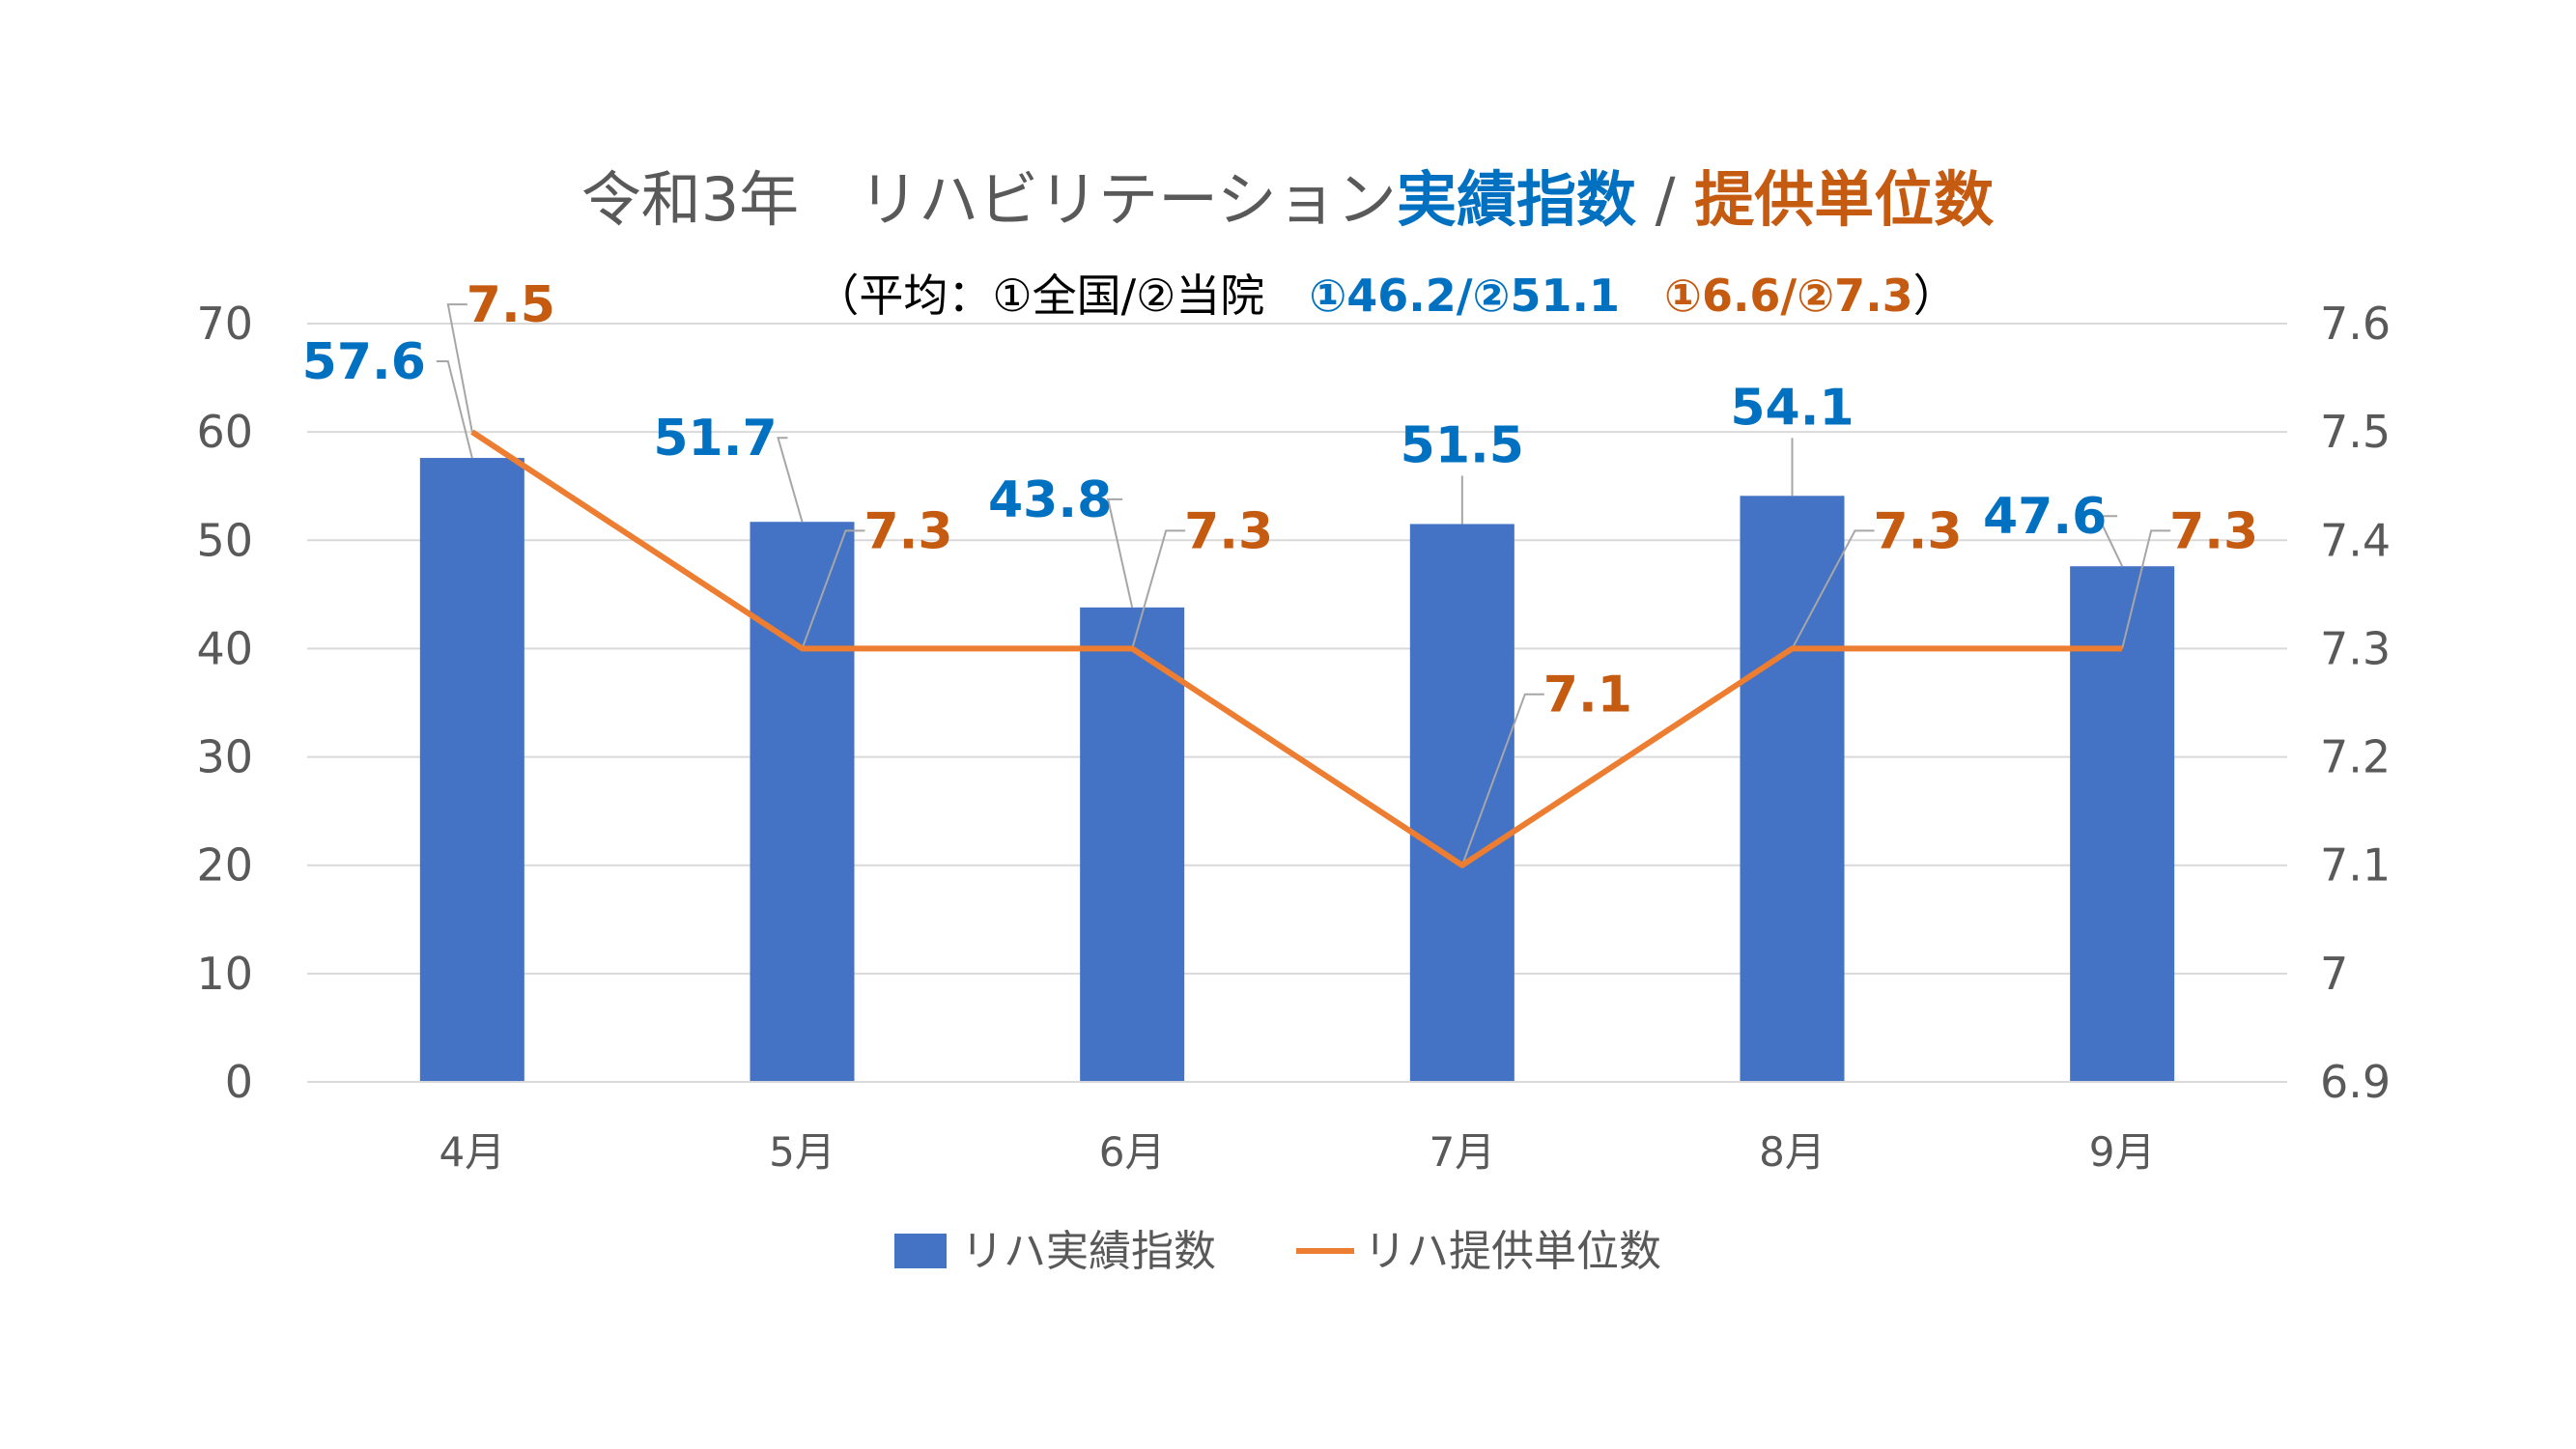  Describe the element at coordinates (989, 199) in the screenshot. I see `title-prefix: 令和3年 リハビリテーション` at that location.